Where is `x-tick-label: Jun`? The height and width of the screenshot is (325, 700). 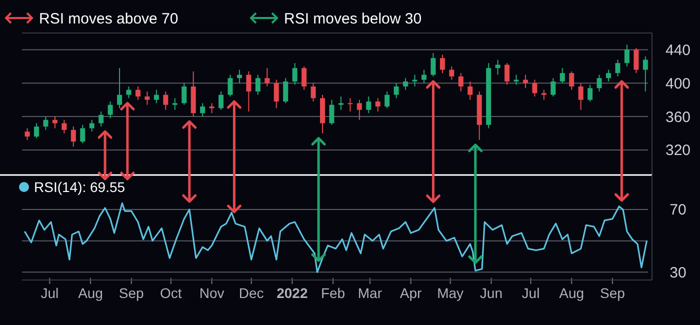 x-tick-label: Jun is located at coordinates (491, 293).